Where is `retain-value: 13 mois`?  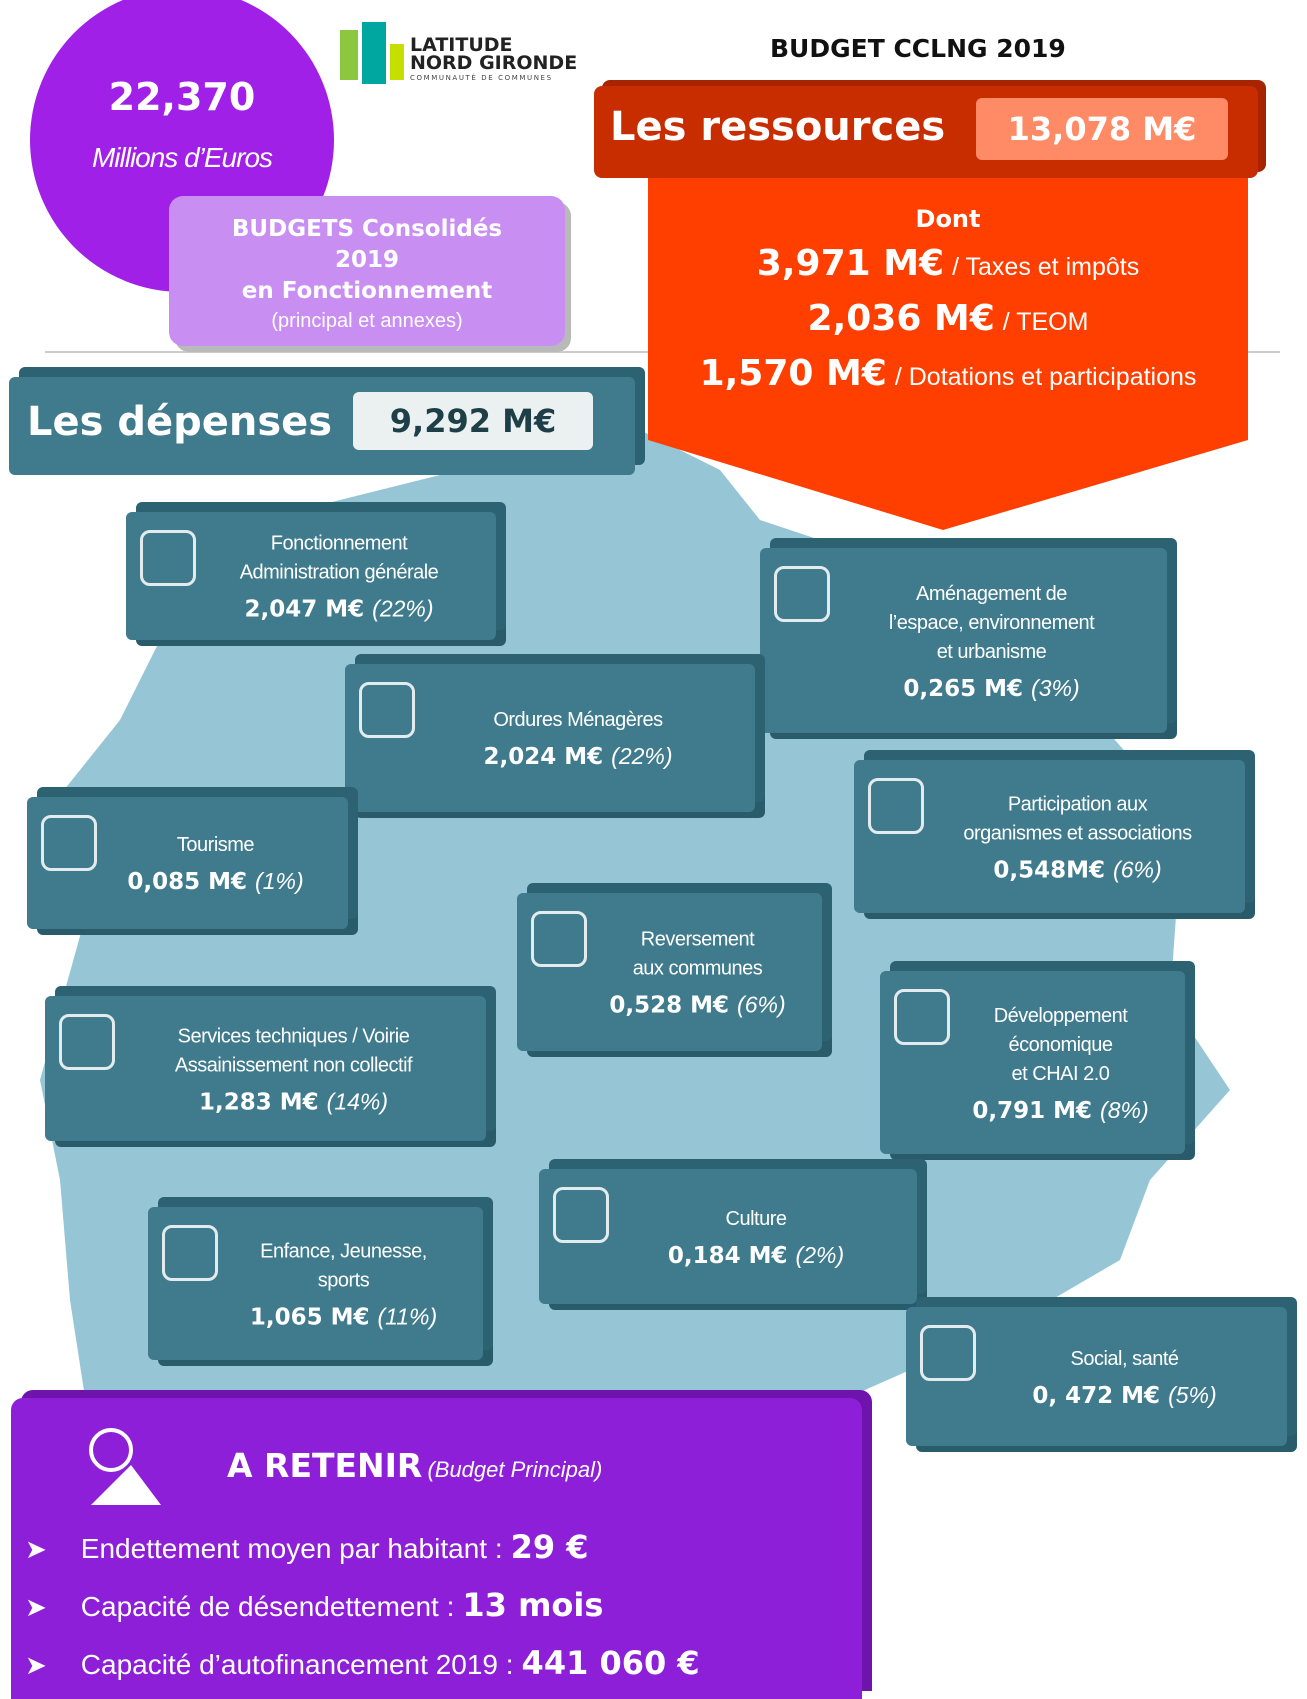
retain-value: 13 mois is located at coordinates (533, 1605).